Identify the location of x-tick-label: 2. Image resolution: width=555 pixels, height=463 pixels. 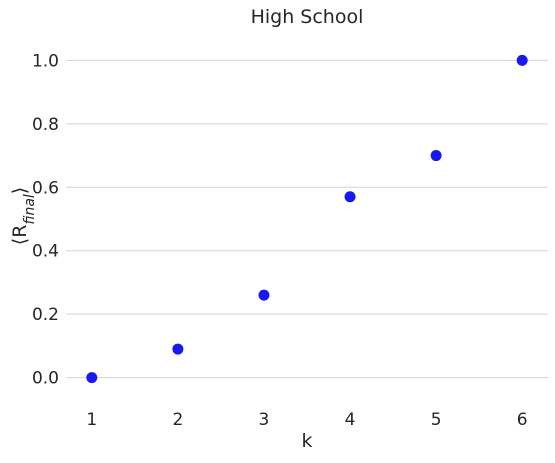
(177, 420).